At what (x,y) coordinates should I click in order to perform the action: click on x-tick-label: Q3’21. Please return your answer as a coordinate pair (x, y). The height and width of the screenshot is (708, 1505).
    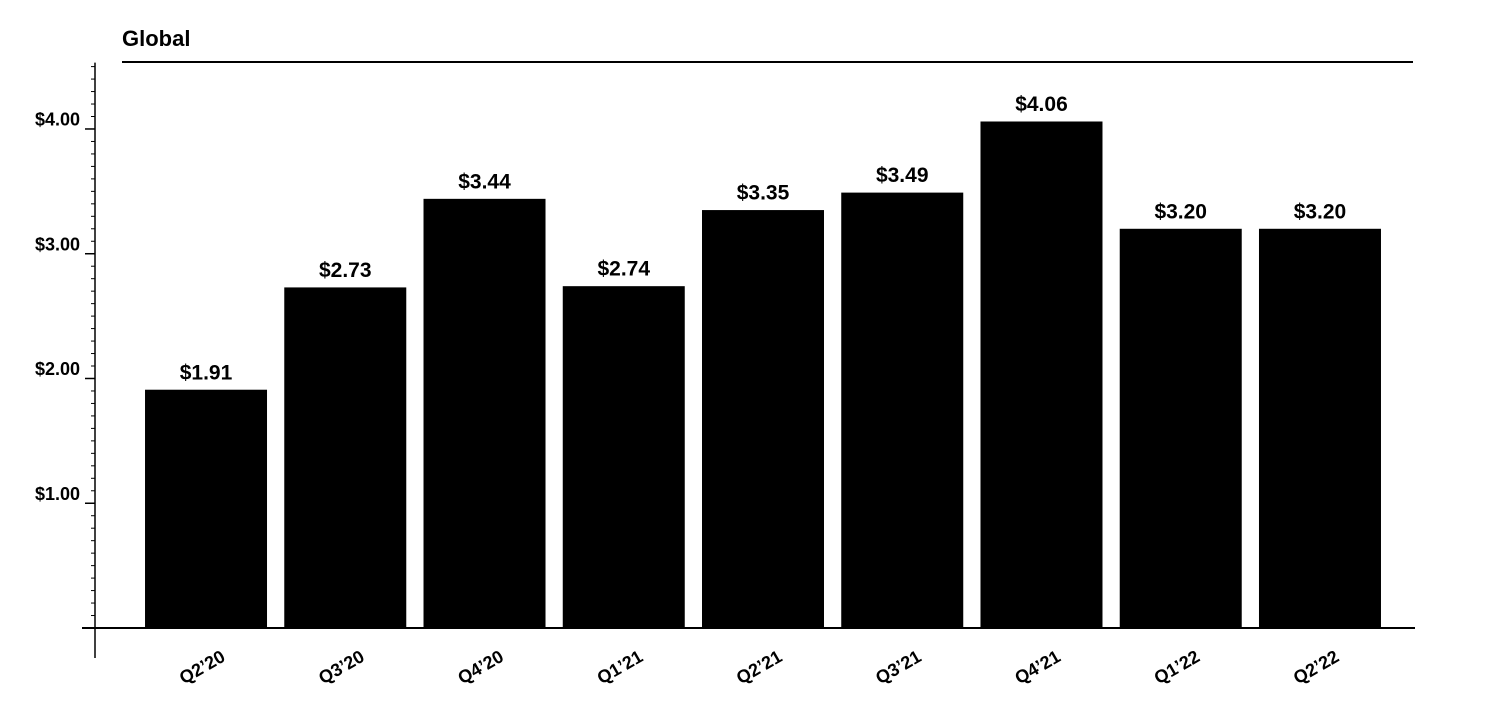
    Looking at the image, I should click on (898, 667).